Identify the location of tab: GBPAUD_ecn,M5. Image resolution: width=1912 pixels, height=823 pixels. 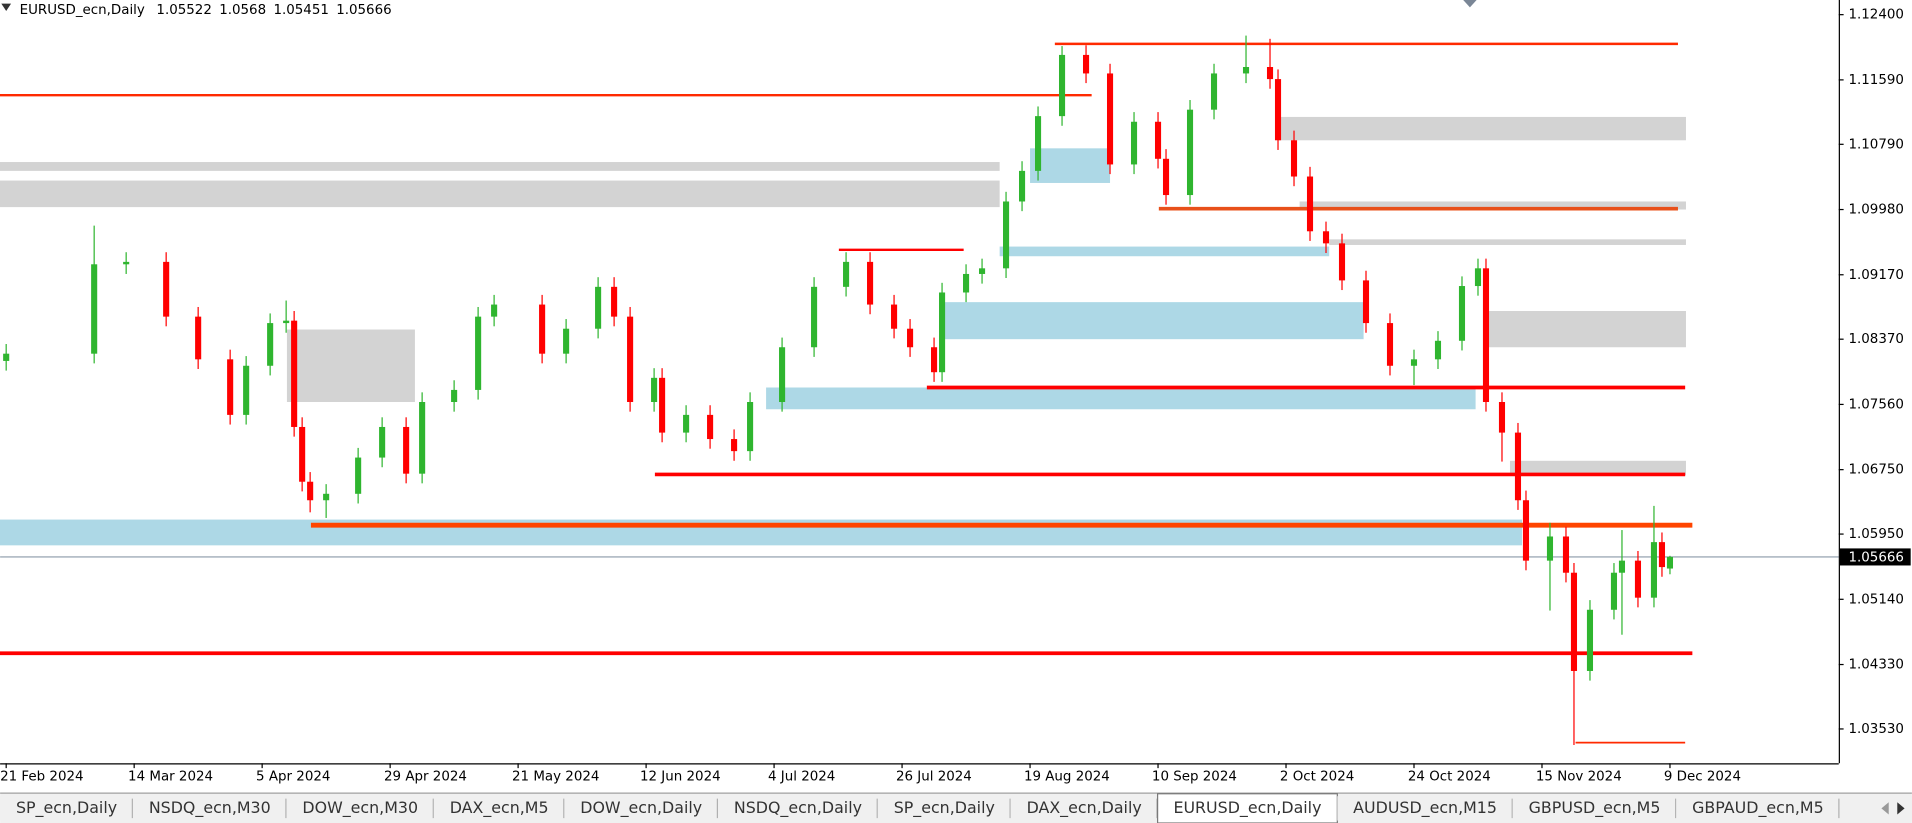
(1758, 808).